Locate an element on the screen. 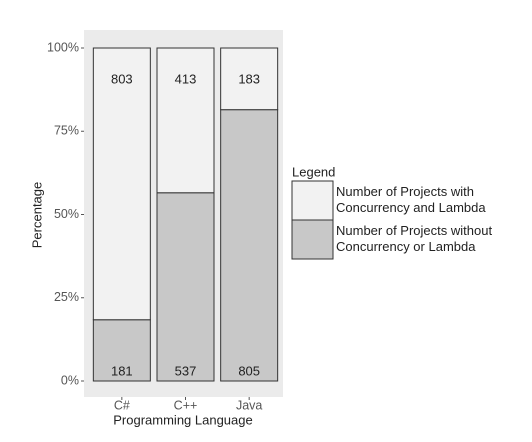 Image resolution: width=532 pixels, height=442 pixels. x-tick-label: Java is located at coordinates (249, 405).